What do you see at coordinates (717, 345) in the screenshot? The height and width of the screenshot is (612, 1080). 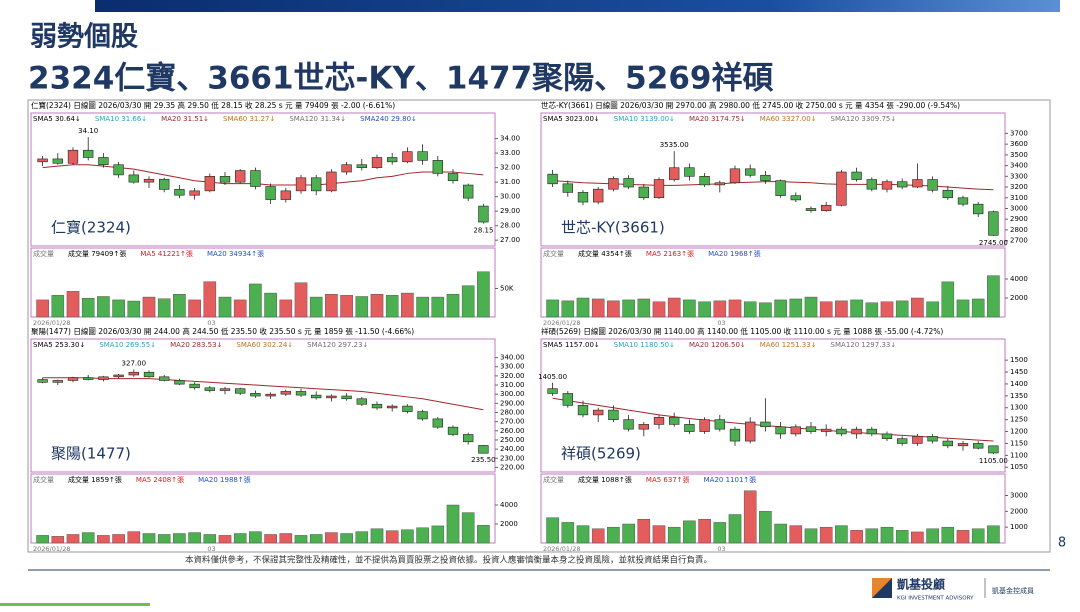 I see `ma-legend: MA20 1206.50↓` at bounding box center [717, 345].